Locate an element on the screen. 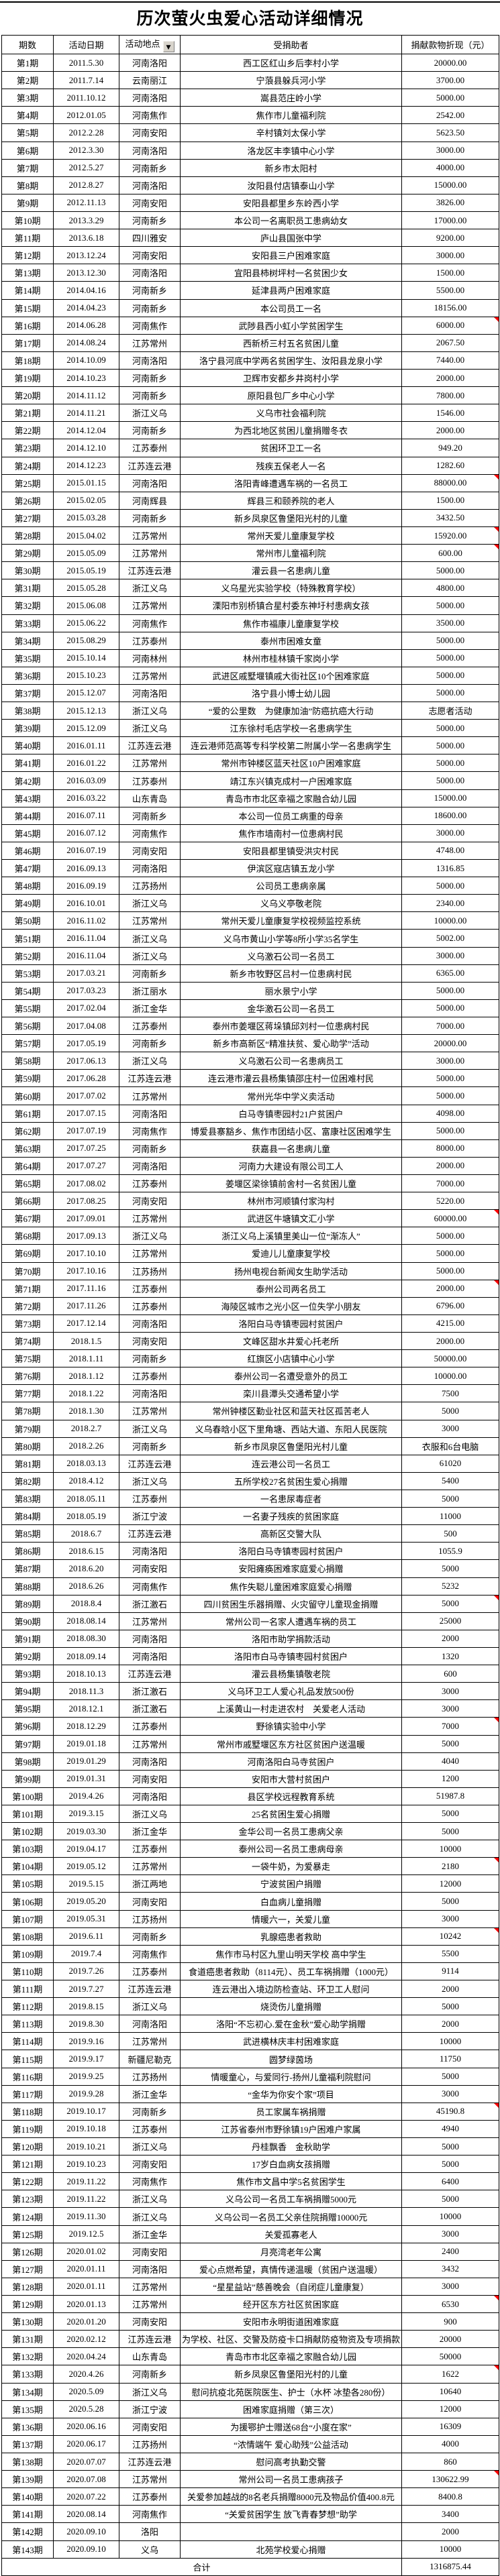 Image resolution: width=500 pixels, height=2576 pixels. period-cell: 第76期 is located at coordinates (28, 1376).